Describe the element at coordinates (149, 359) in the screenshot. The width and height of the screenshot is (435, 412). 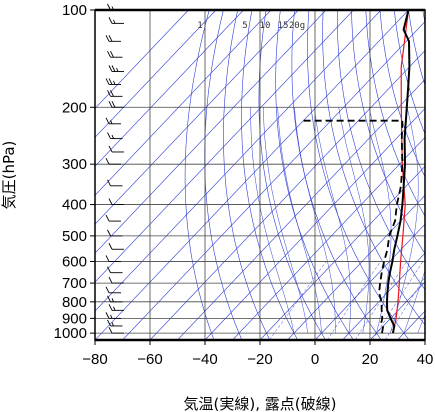
I see `x-tick-label: −60` at that location.